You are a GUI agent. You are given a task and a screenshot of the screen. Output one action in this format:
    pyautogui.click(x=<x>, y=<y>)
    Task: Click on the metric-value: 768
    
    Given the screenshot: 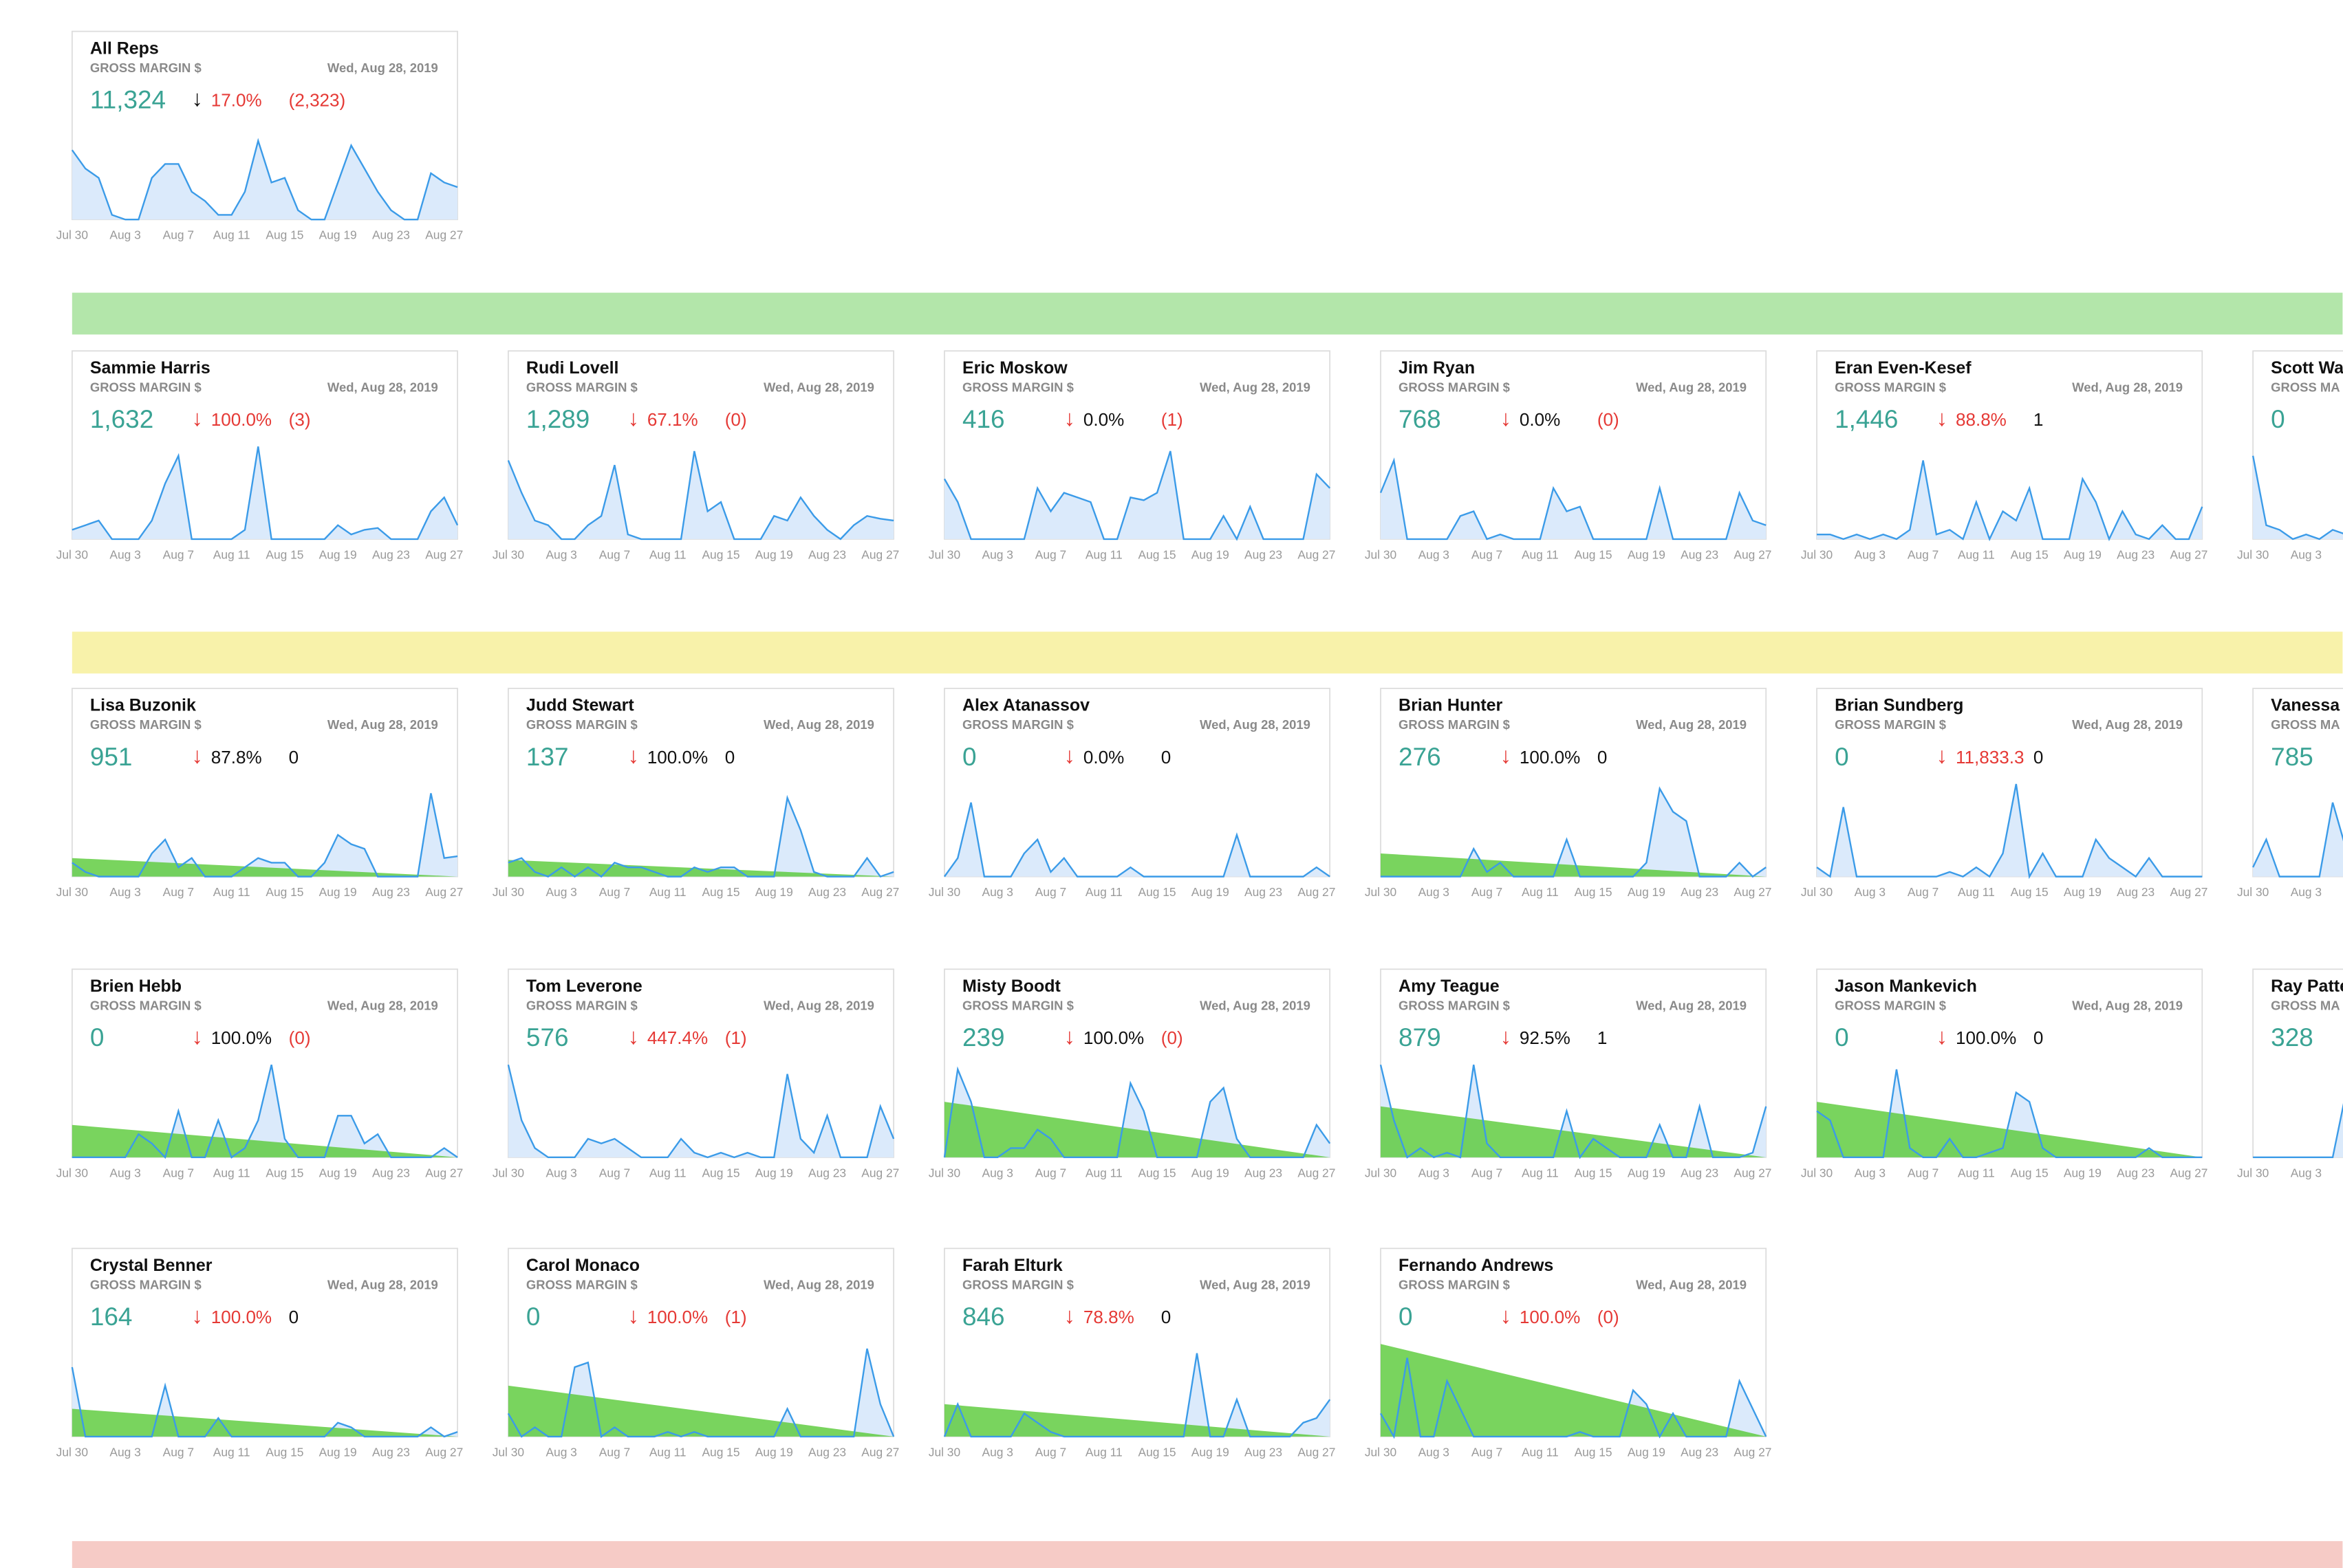 What is the action you would take?
    pyautogui.click(x=1420, y=419)
    